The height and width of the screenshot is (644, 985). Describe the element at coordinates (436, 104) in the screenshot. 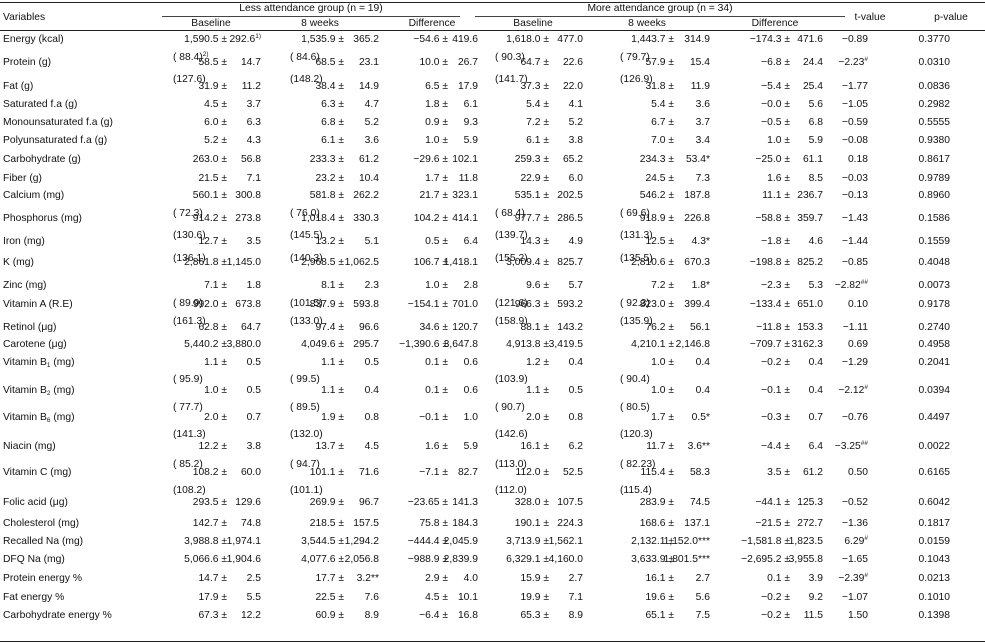

I see `less-diff-mean: 1.8 ±` at that location.